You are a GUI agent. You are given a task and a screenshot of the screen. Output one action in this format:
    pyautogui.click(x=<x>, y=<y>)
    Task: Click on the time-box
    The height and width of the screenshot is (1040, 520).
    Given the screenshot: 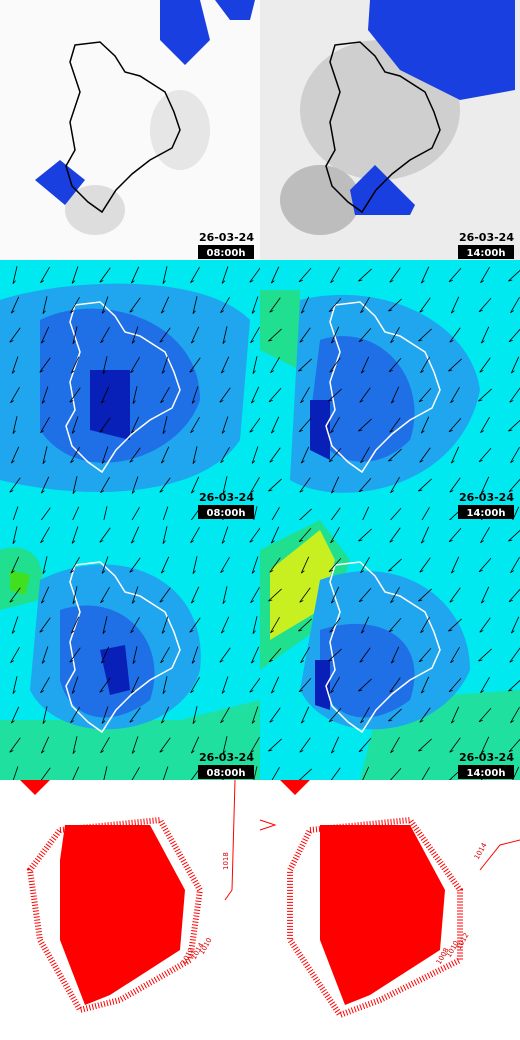 What is the action you would take?
    pyautogui.click(x=226, y=772)
    